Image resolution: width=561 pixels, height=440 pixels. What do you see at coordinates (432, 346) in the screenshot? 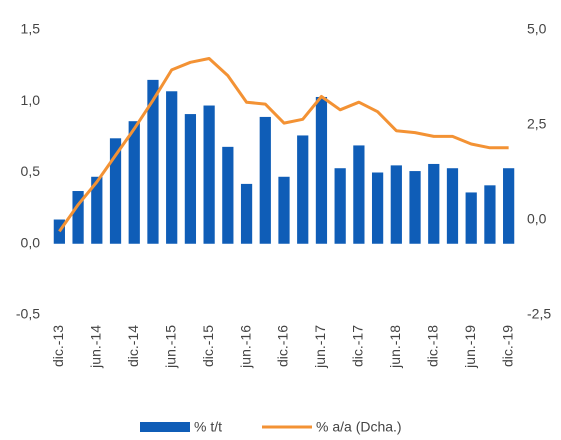
I see `x-tick-label: dic.-18` at bounding box center [432, 346].